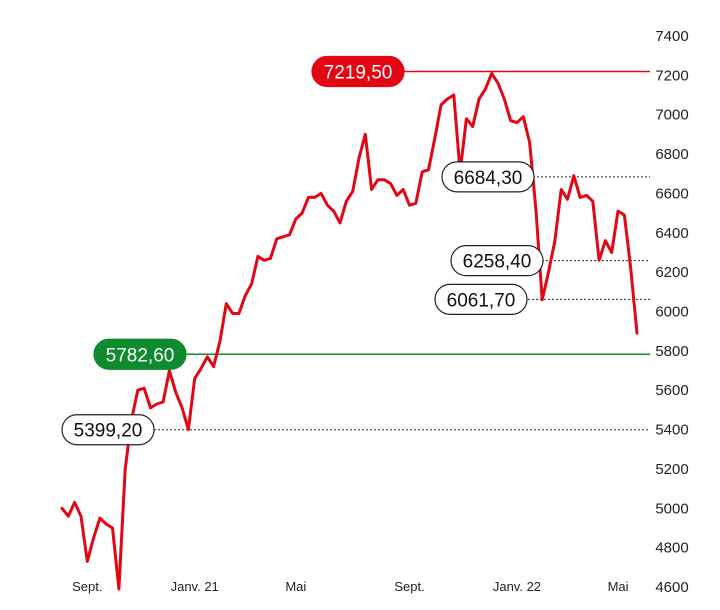  Describe the element at coordinates (517, 586) in the screenshot. I see `x-tick-label: Janv. 22` at that location.